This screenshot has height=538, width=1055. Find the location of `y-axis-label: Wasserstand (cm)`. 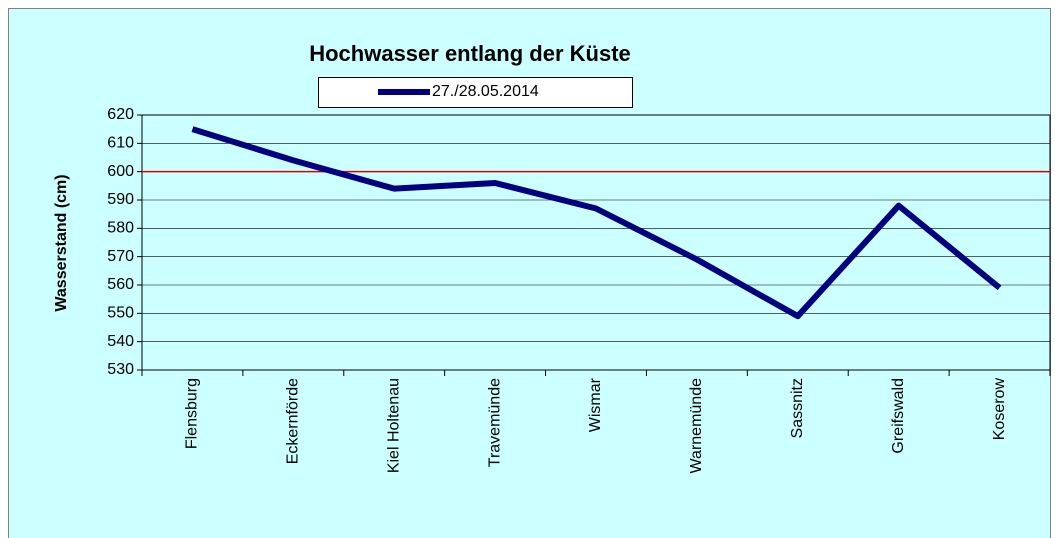

y-axis-label: Wasserstand (cm) is located at coordinates (61, 242).